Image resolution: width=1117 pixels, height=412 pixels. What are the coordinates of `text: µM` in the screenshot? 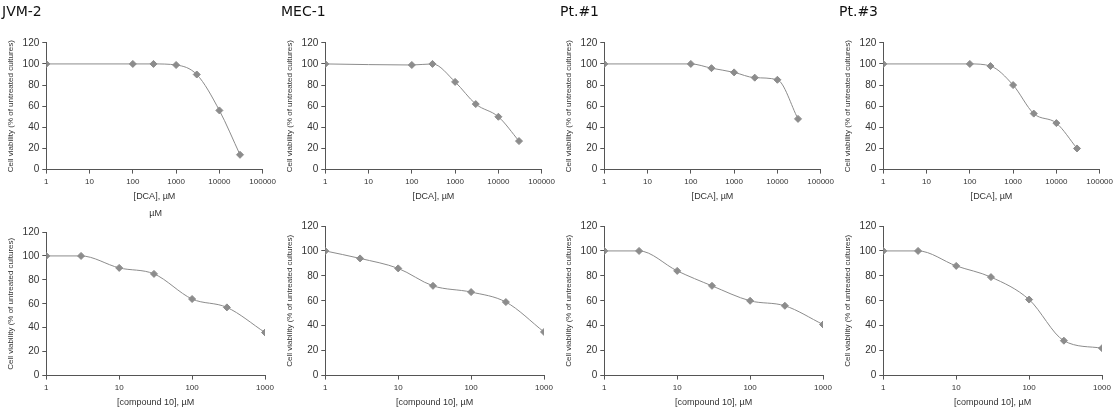 It's located at (155, 213).